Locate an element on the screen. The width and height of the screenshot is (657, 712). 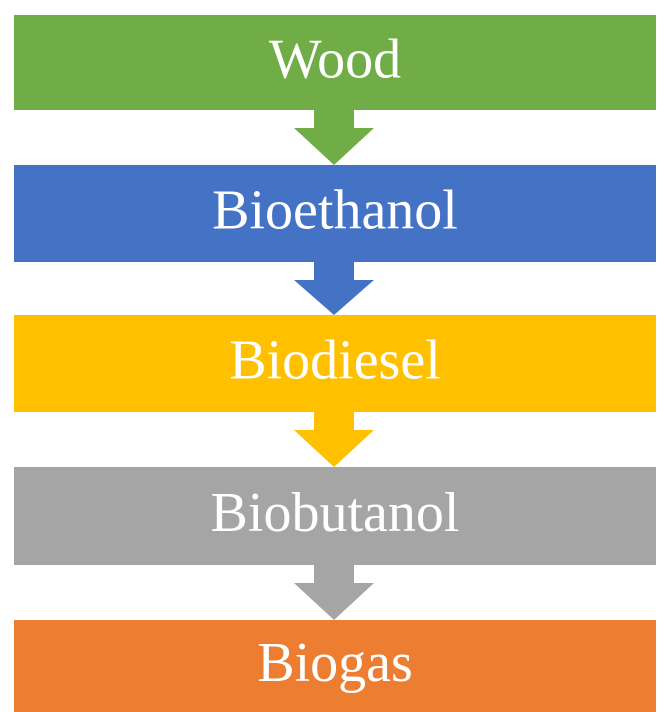
step-label: Bioethanol is located at coordinates (335, 211).